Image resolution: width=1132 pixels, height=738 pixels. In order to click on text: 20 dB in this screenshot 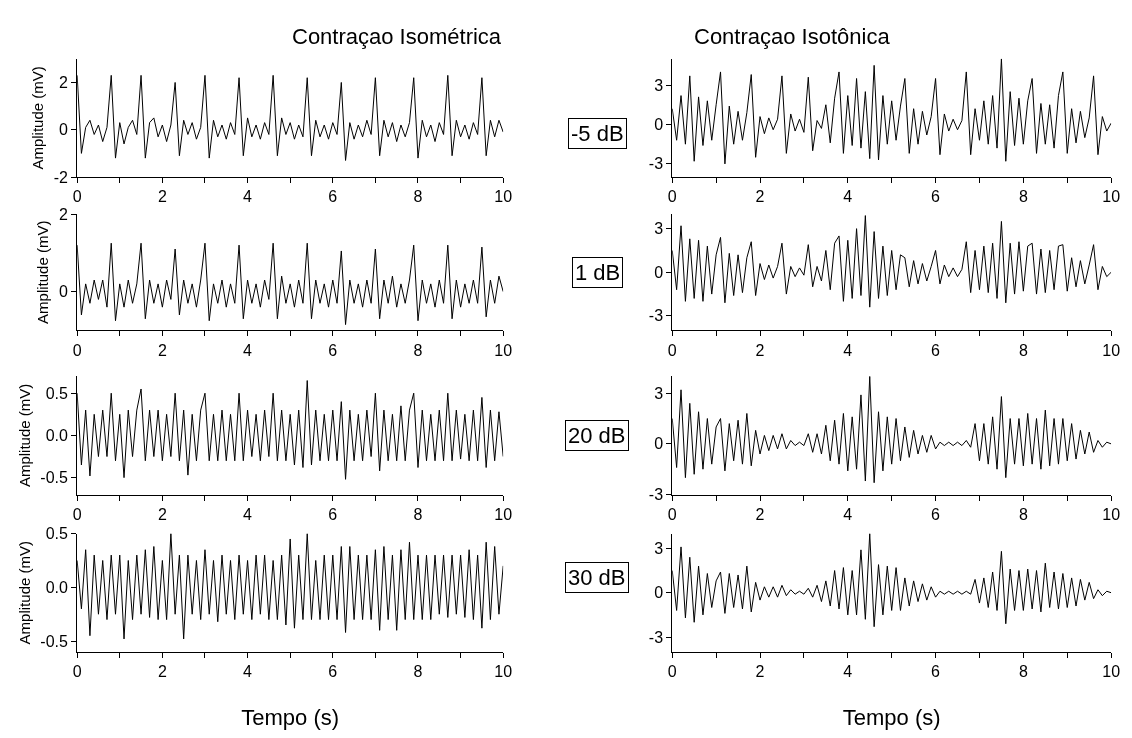, I will do `click(597, 435)`.